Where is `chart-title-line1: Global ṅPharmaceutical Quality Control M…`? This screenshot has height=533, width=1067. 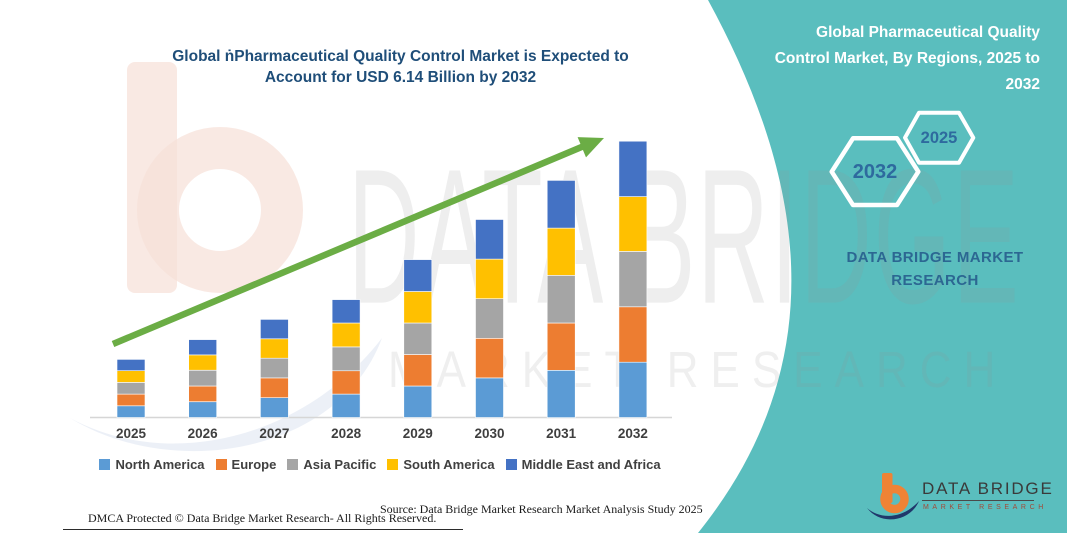
chart-title-line1: Global ṅPharmaceutical Quality Control M… is located at coordinates (400, 56).